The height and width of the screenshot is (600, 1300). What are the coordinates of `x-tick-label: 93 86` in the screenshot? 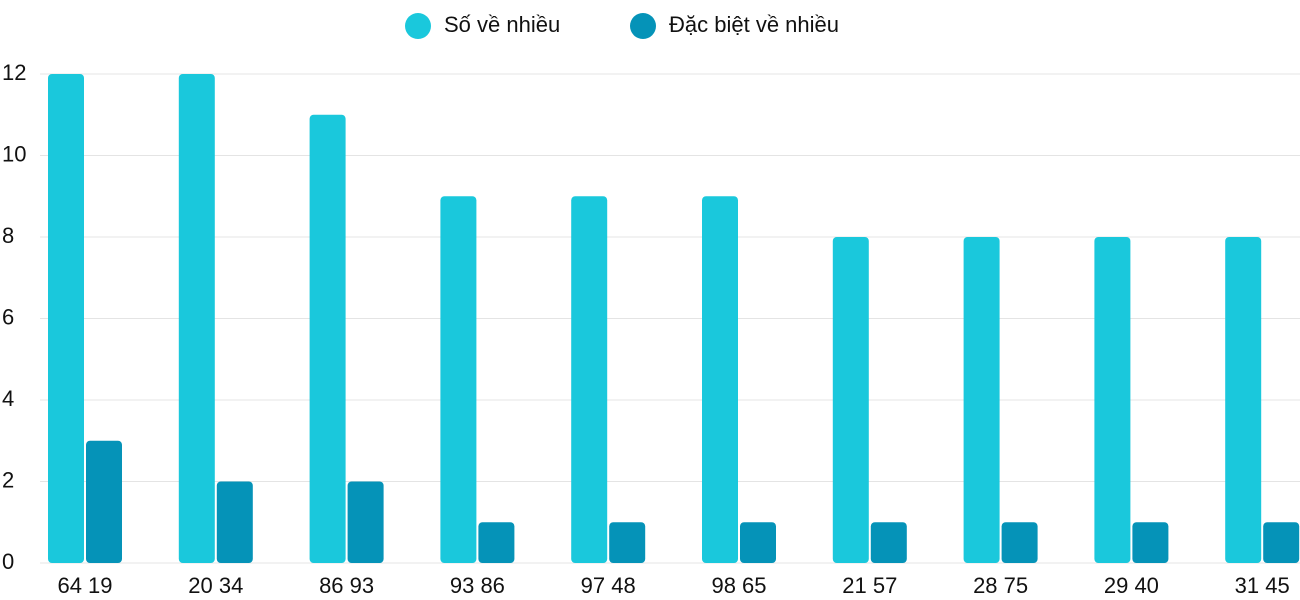 It's located at (477, 585).